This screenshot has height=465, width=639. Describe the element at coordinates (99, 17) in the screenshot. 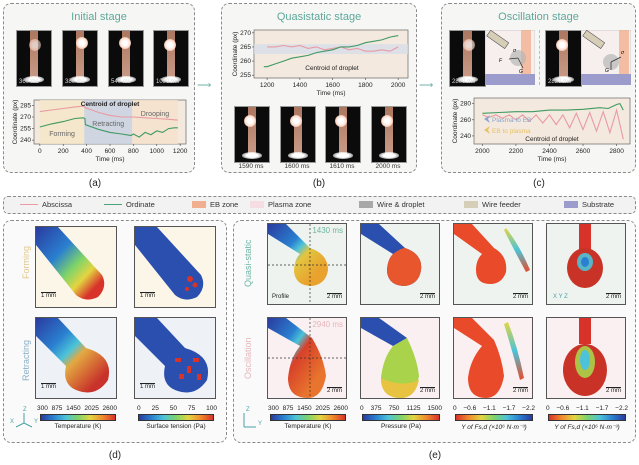

I see `panel-a-title: Initial stage` at that location.